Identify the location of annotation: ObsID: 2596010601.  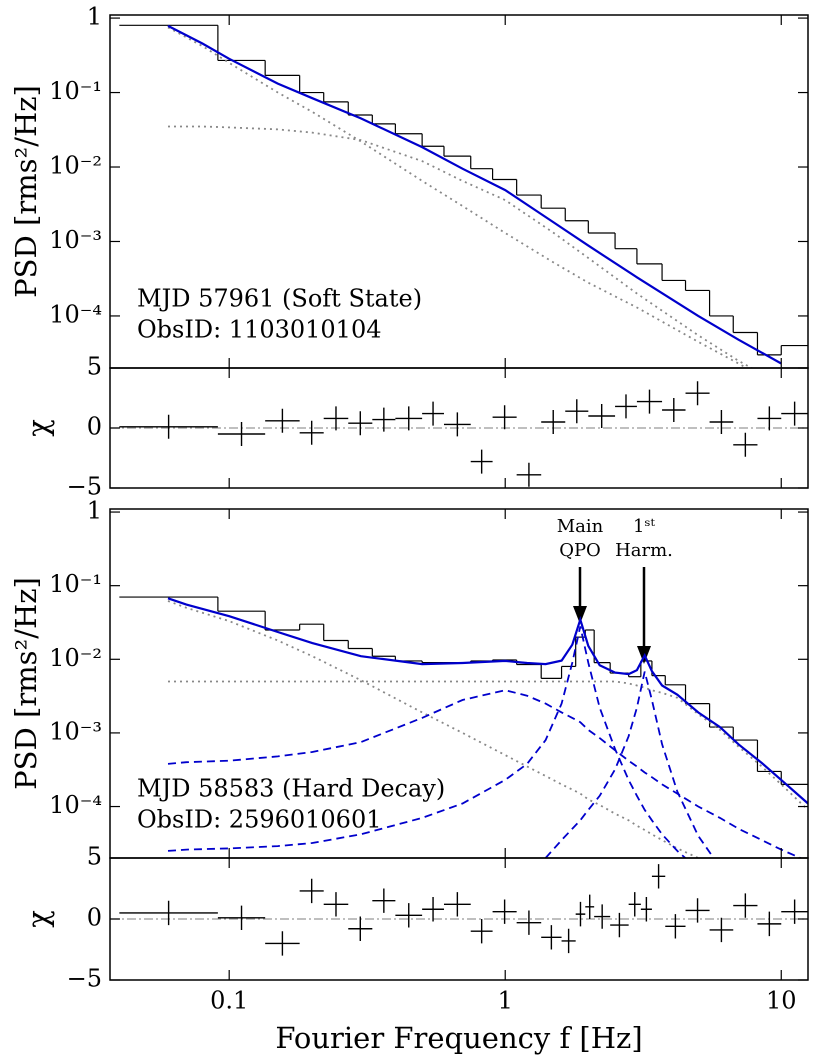
(259, 820).